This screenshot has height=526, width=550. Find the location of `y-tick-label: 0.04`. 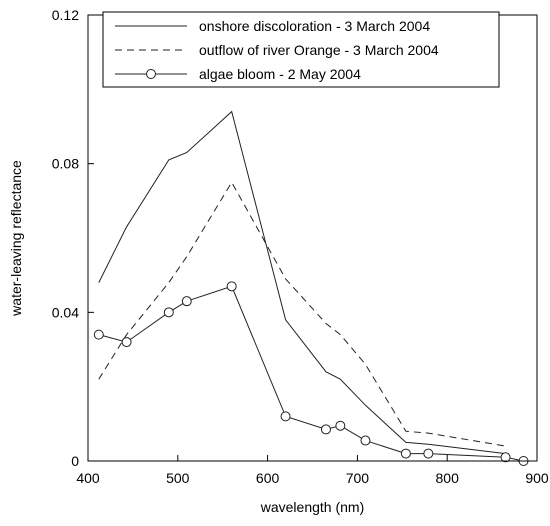

y-tick-label: 0.04 is located at coordinates (65, 312).